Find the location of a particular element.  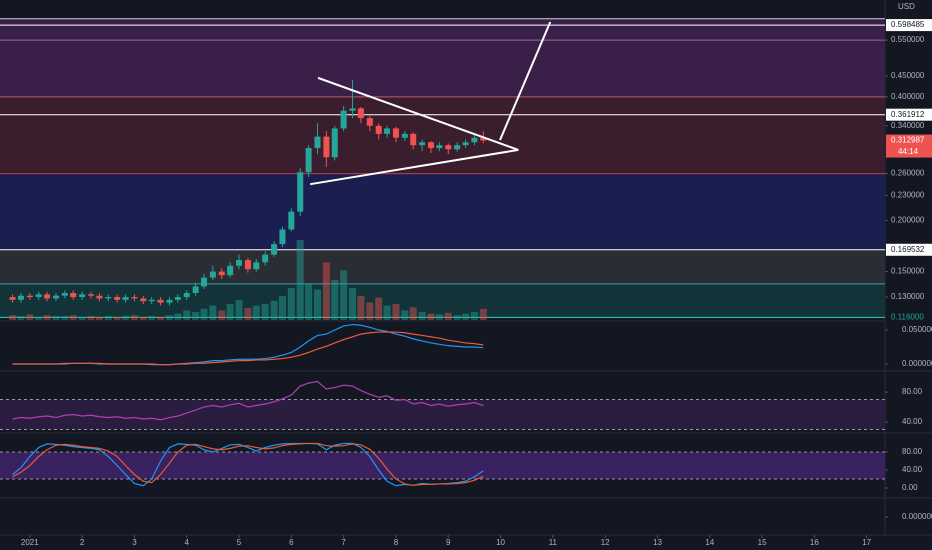

x-tick-label: 5 is located at coordinates (239, 542).